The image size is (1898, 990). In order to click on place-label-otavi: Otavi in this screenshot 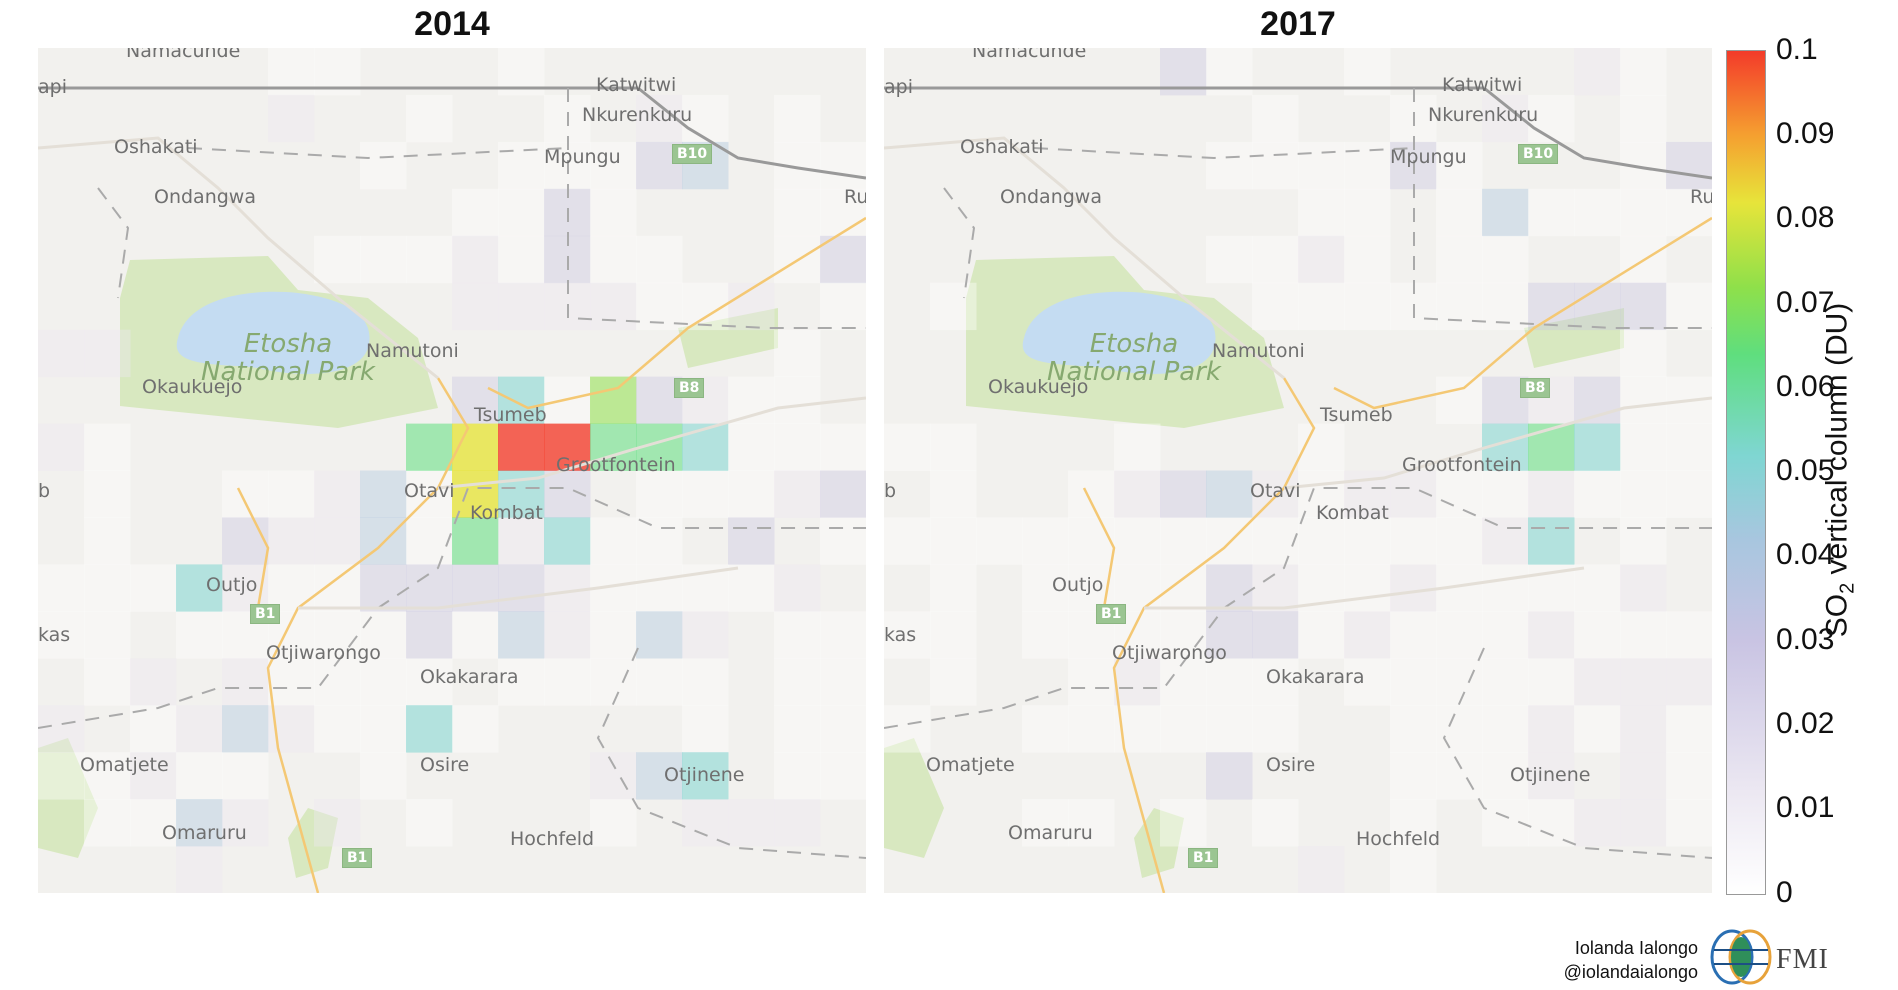, I will do `click(1275, 491)`.